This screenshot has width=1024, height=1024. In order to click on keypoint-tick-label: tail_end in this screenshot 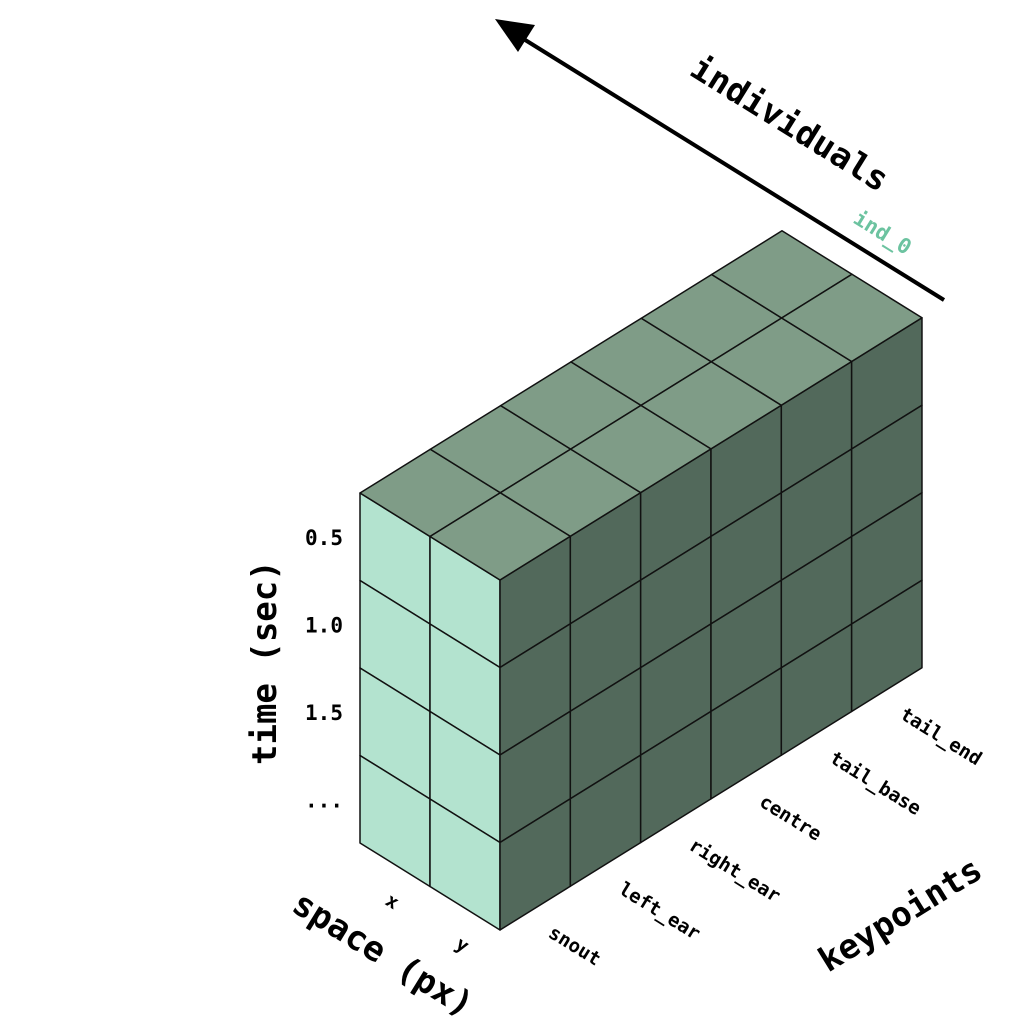, I will do `click(940, 736)`.